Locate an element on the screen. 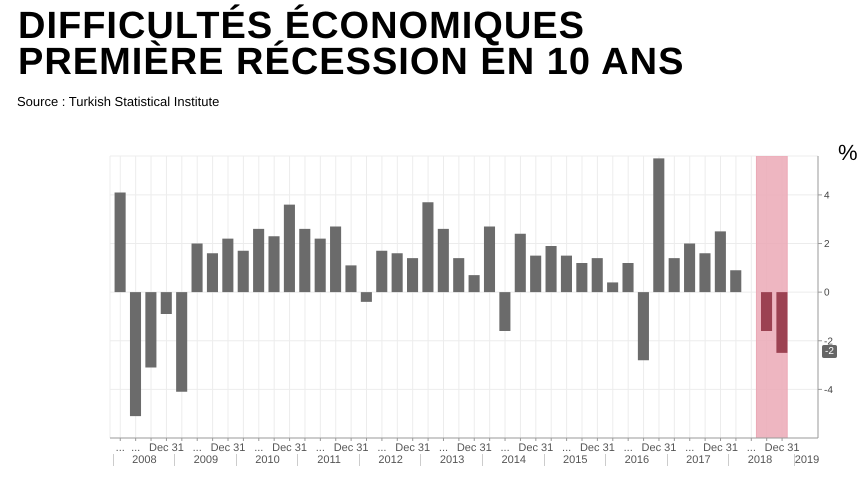 This screenshot has height=477, width=864. y-tick-label: 4 is located at coordinates (827, 196).